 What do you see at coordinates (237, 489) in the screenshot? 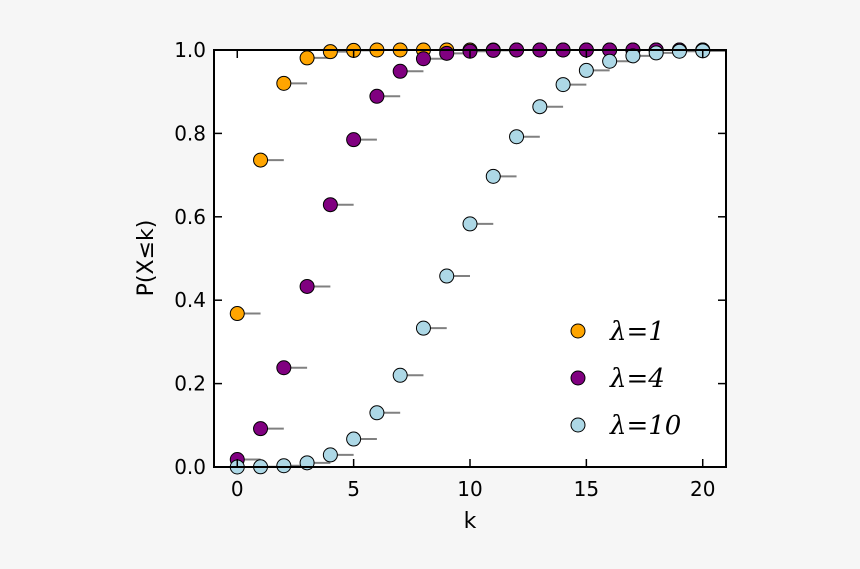
I see `x-tick-label: 0` at bounding box center [237, 489].